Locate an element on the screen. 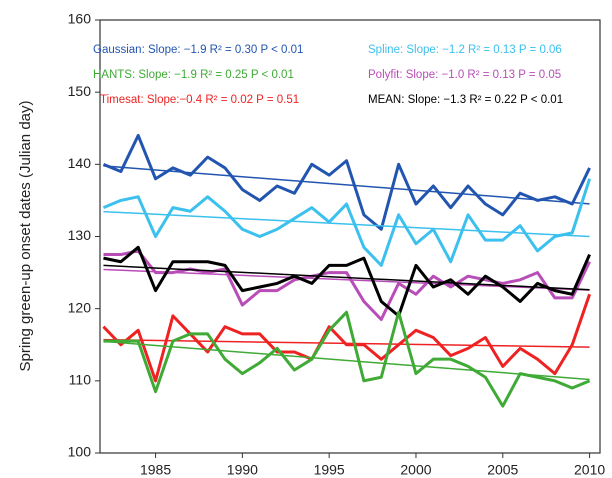  x-tick-label: 1995 is located at coordinates (329, 470).